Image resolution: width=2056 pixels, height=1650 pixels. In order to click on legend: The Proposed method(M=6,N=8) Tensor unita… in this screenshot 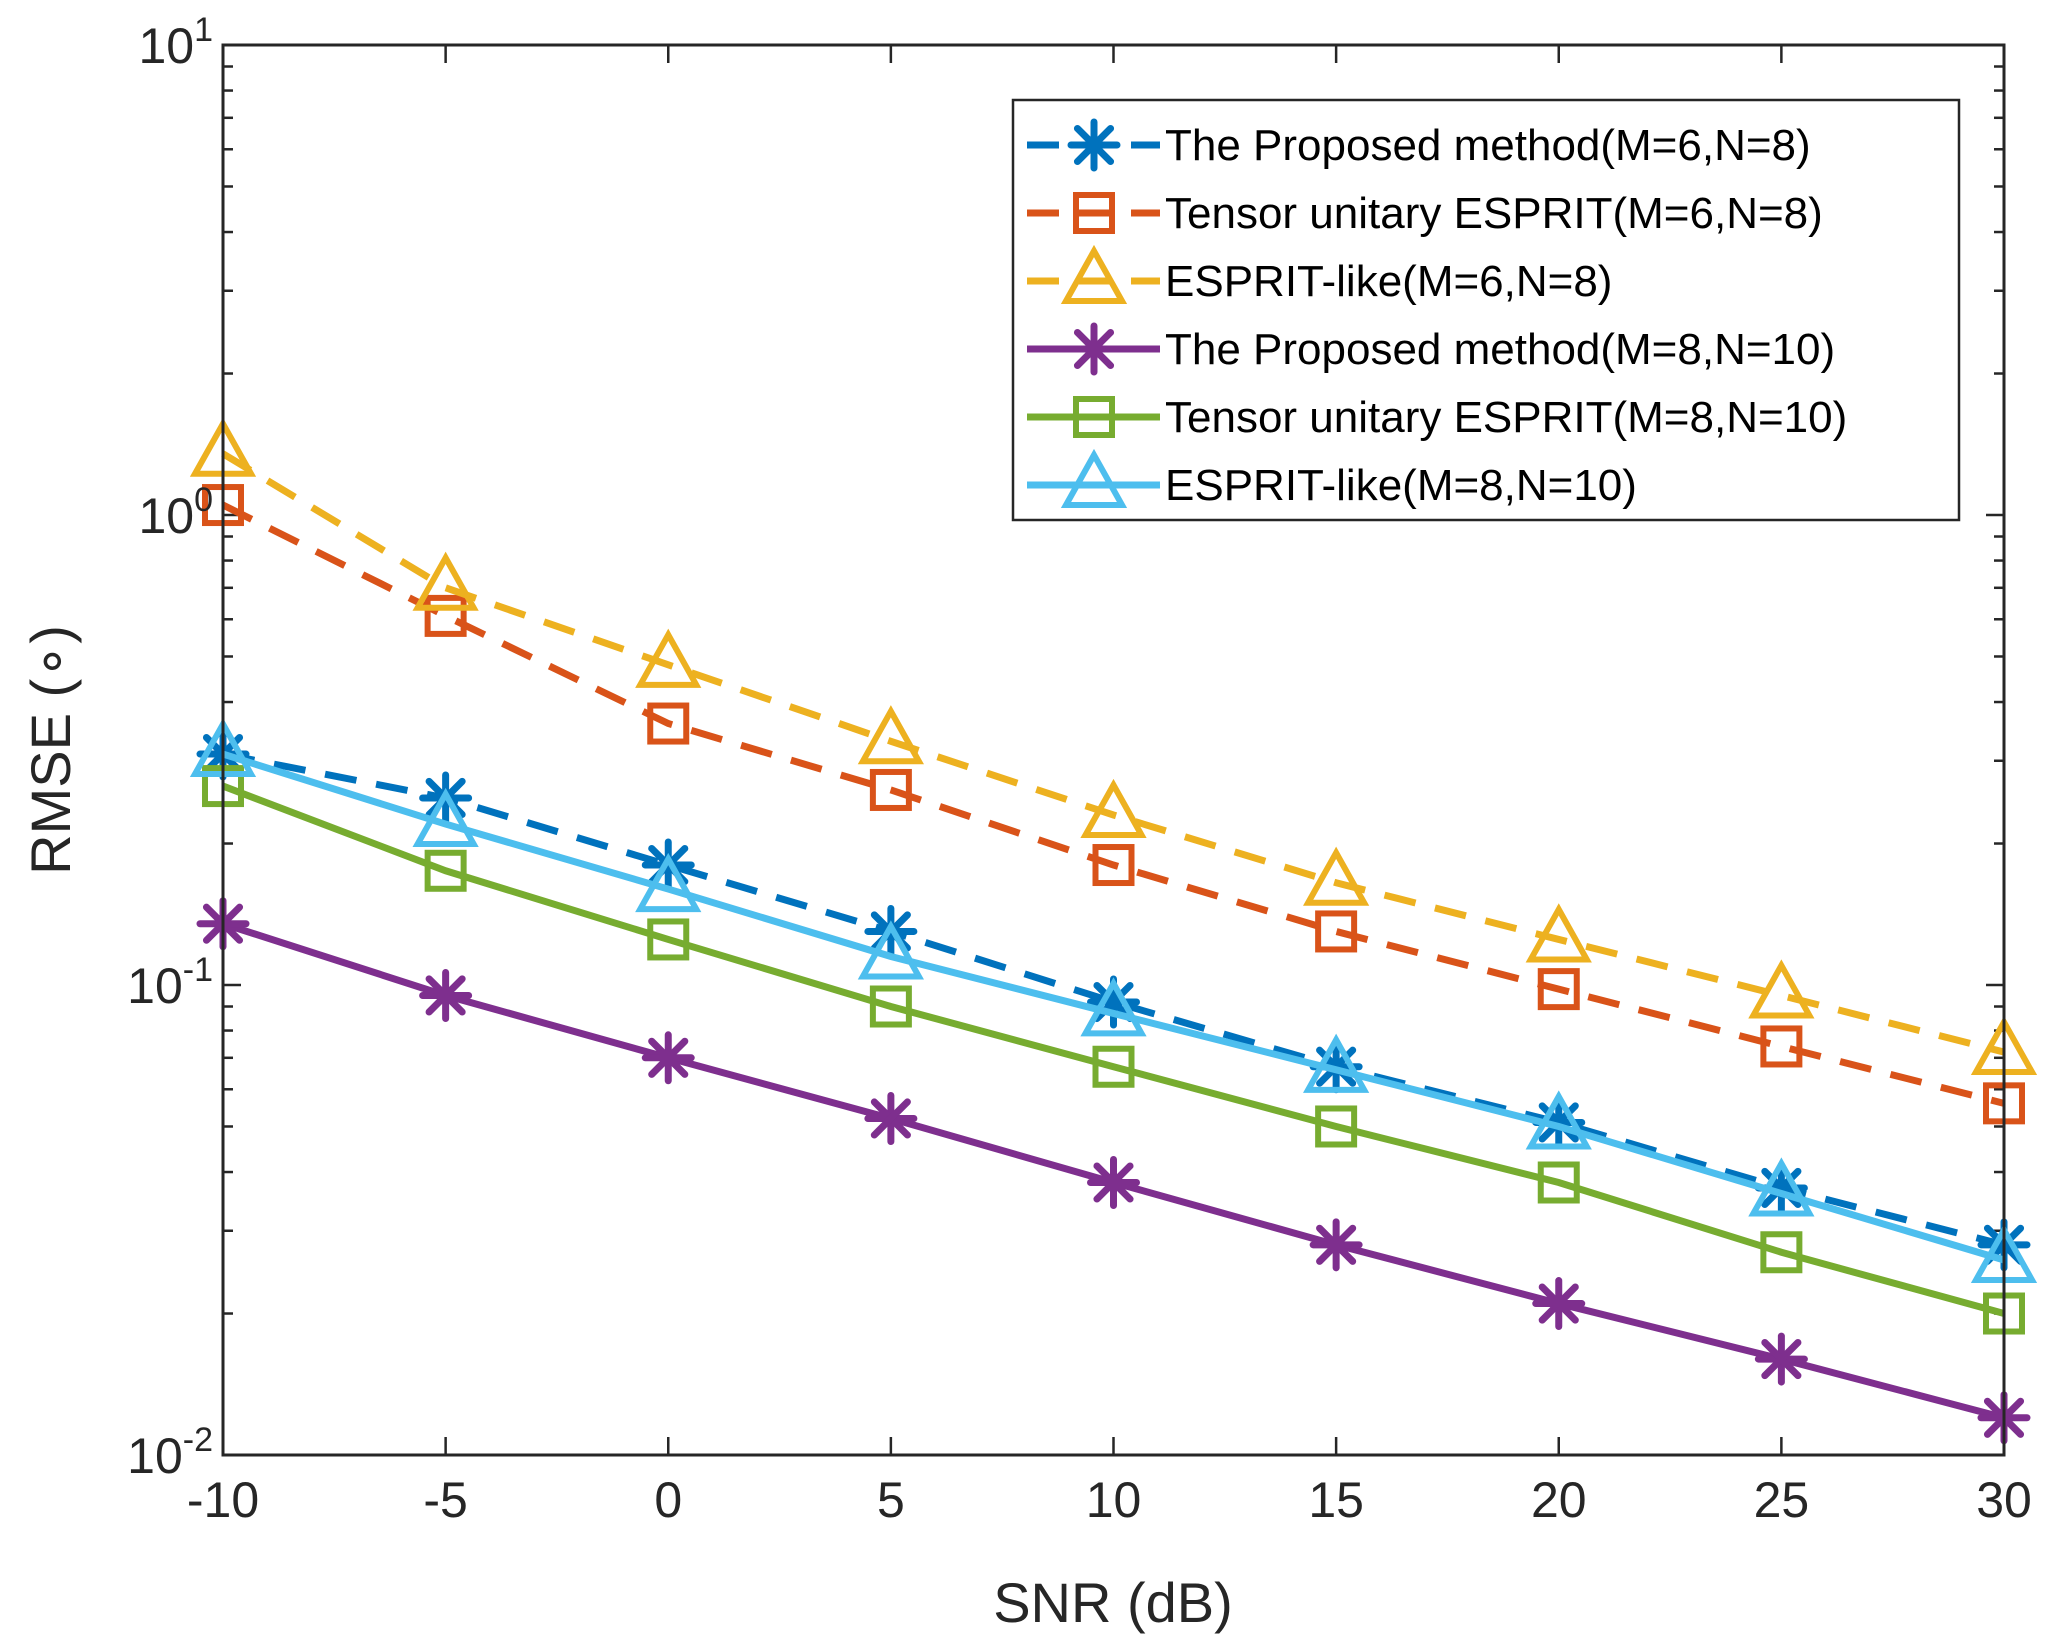, I will do `click(1486, 310)`.